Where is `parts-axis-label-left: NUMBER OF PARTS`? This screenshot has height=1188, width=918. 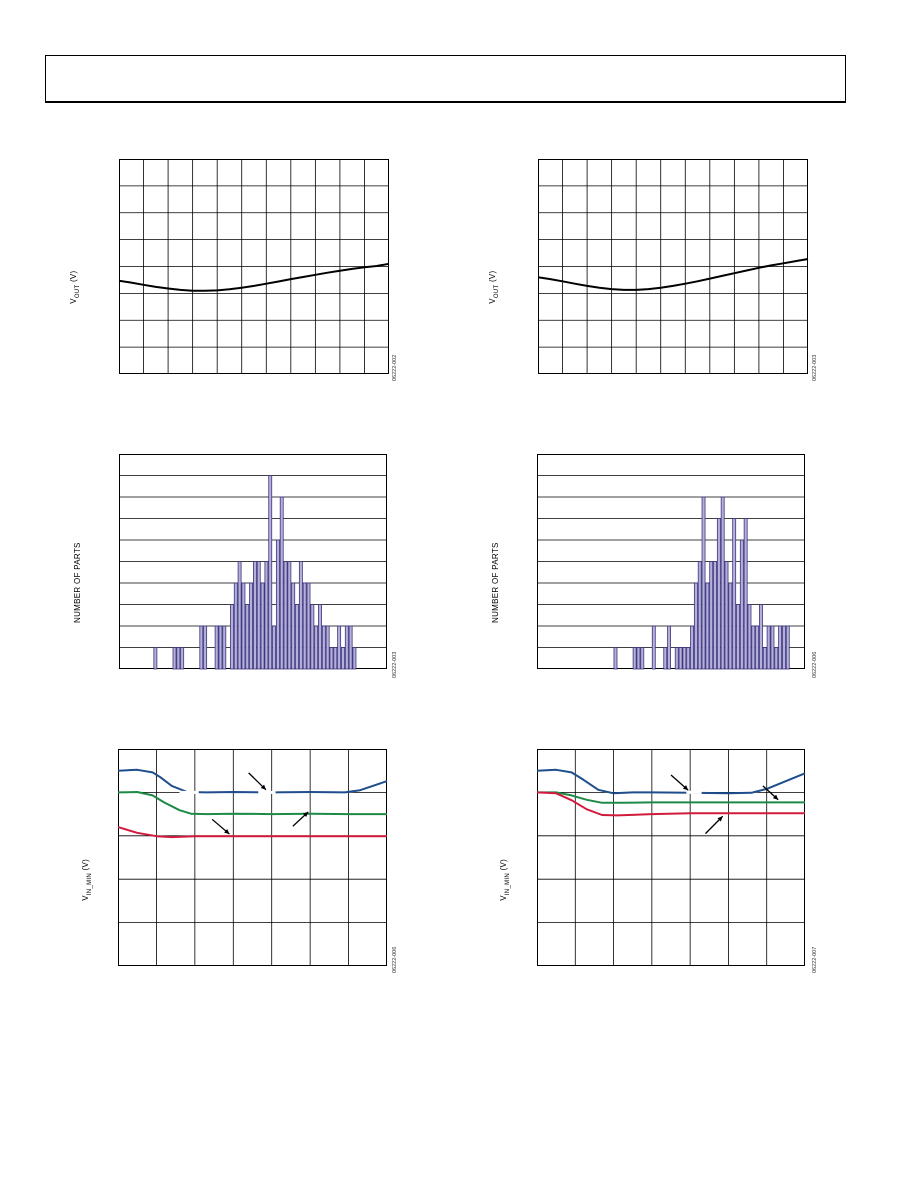
parts-axis-label-left: NUMBER OF PARTS is located at coordinates (77, 582).